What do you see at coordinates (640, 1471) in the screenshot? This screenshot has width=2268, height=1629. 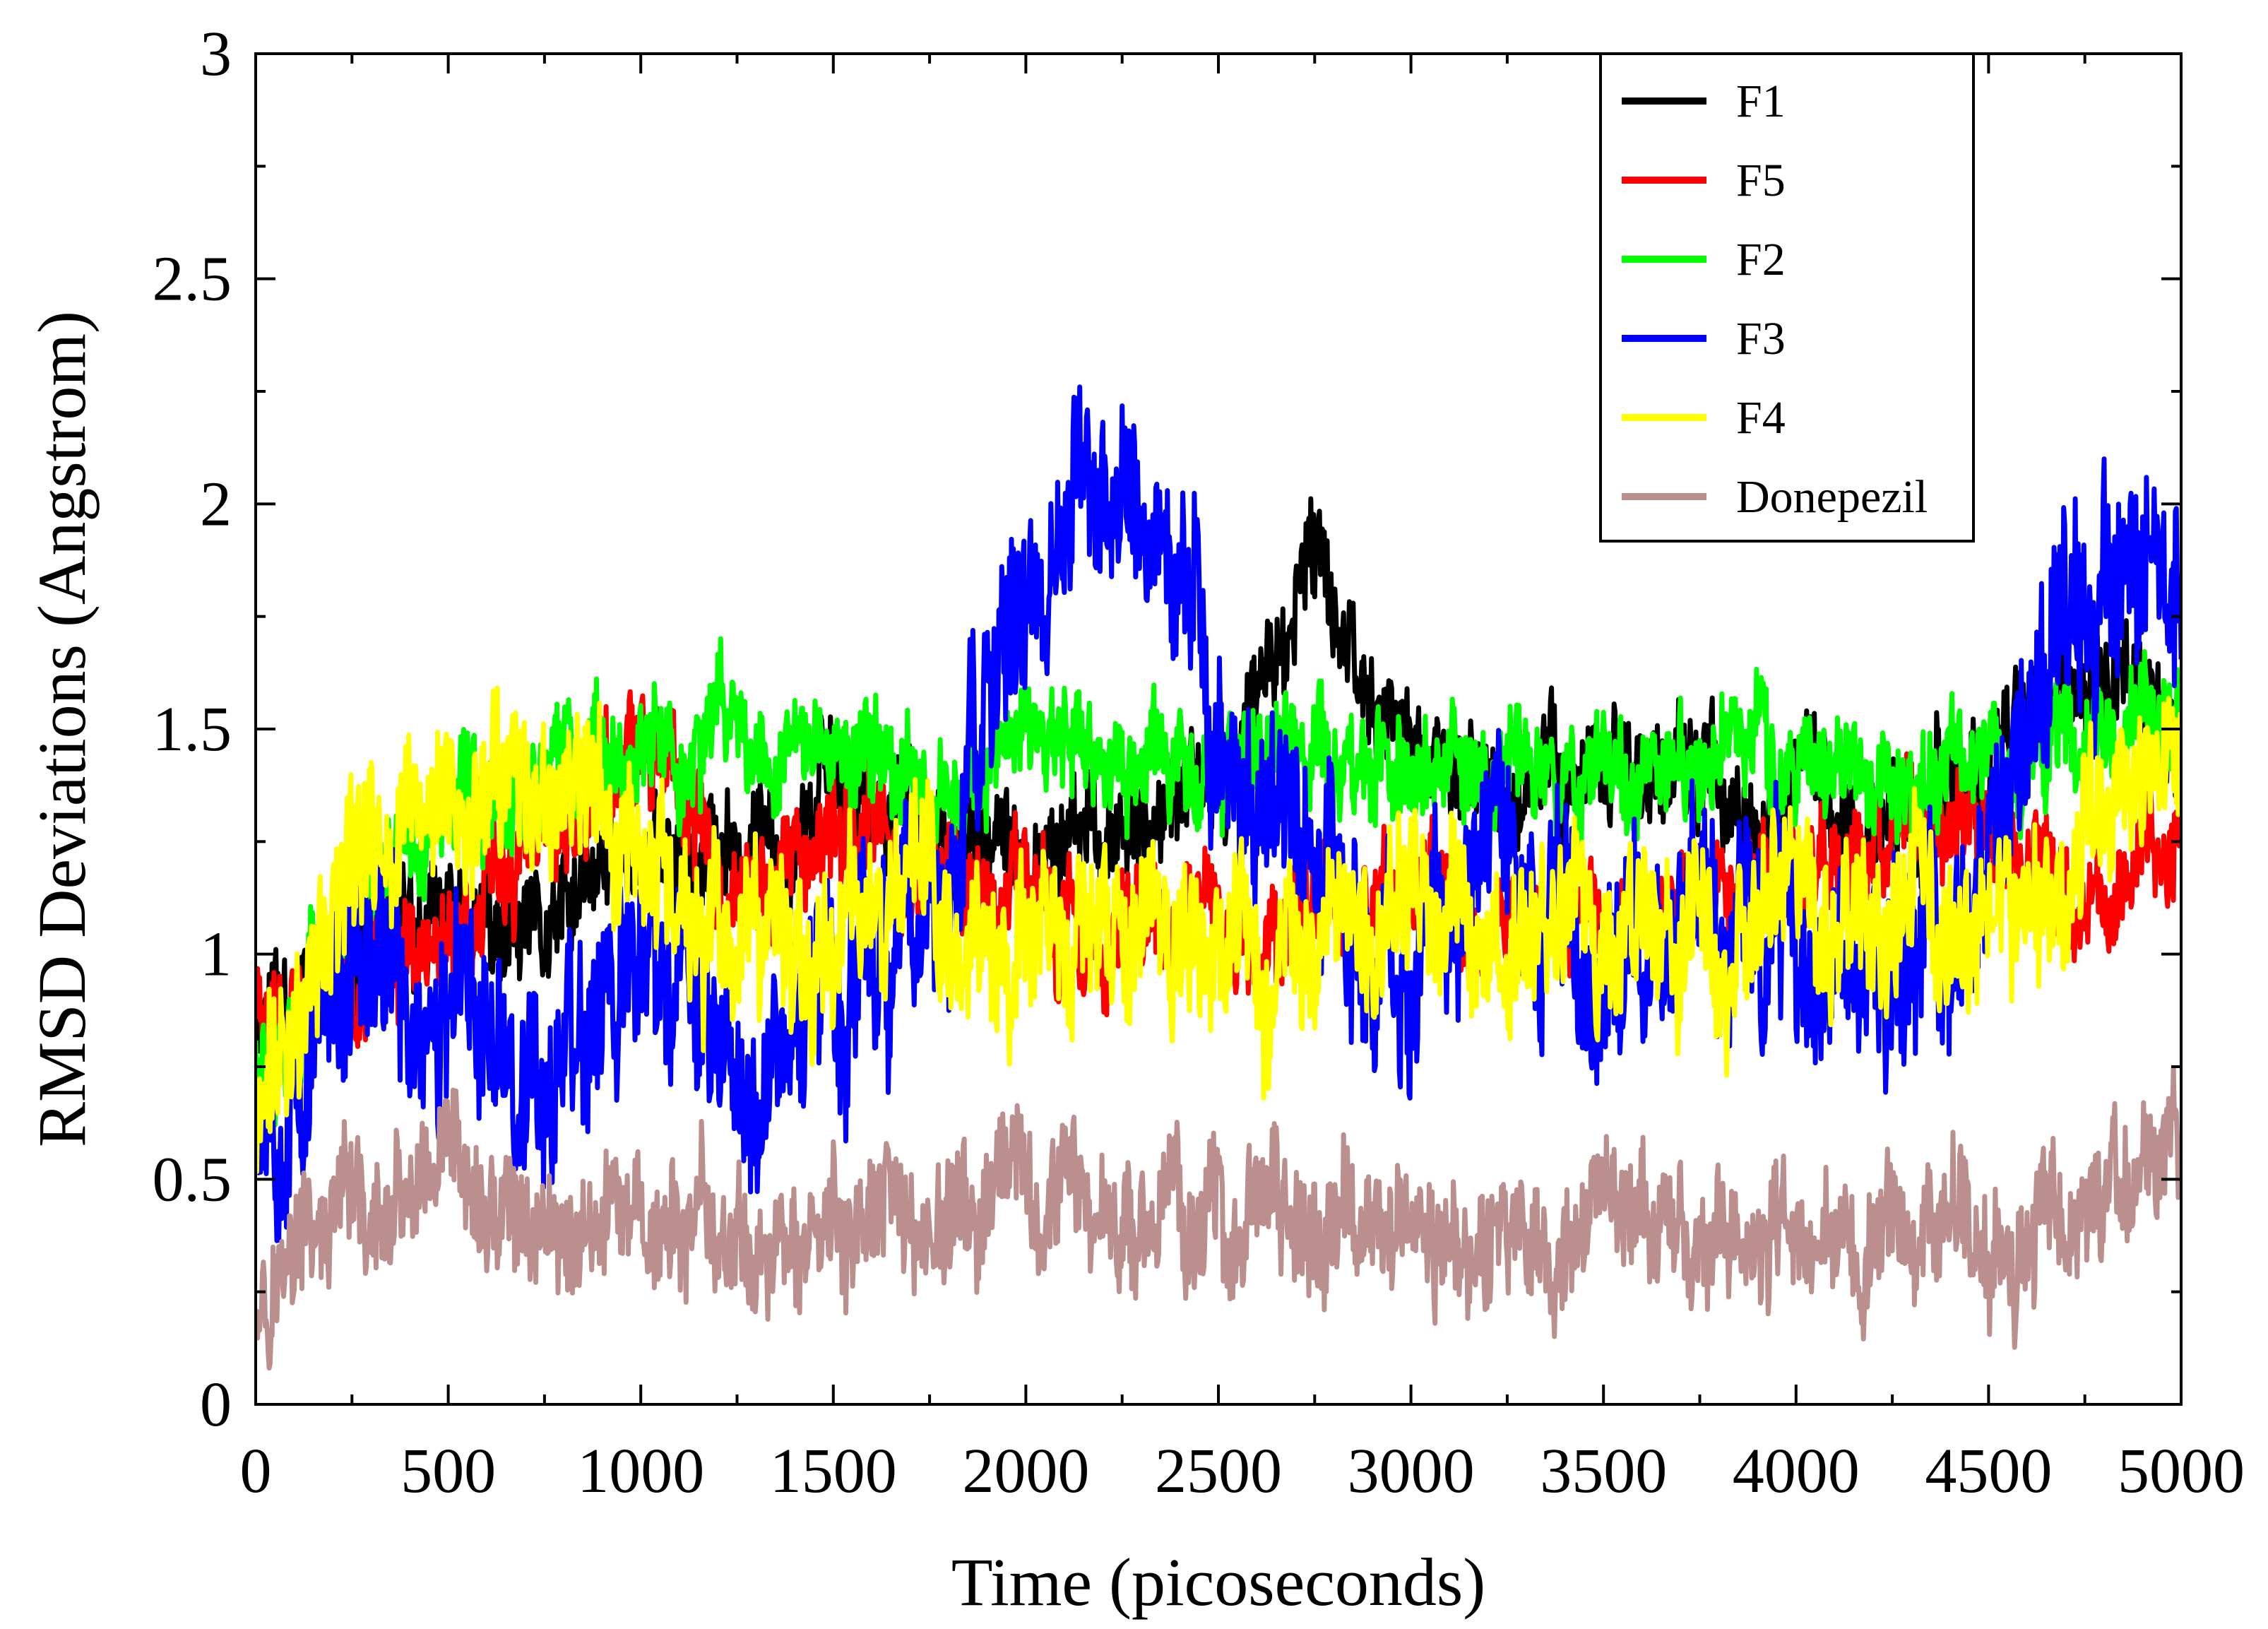 I see `x-tick-label: 1000` at bounding box center [640, 1471].